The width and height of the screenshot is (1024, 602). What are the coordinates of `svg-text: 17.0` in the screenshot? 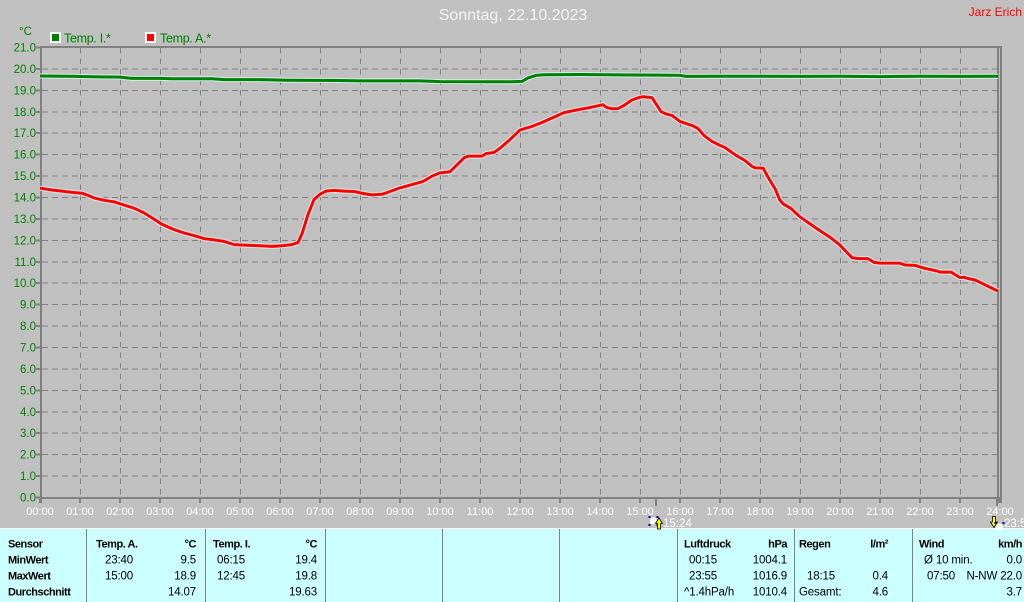 It's located at (25, 134).